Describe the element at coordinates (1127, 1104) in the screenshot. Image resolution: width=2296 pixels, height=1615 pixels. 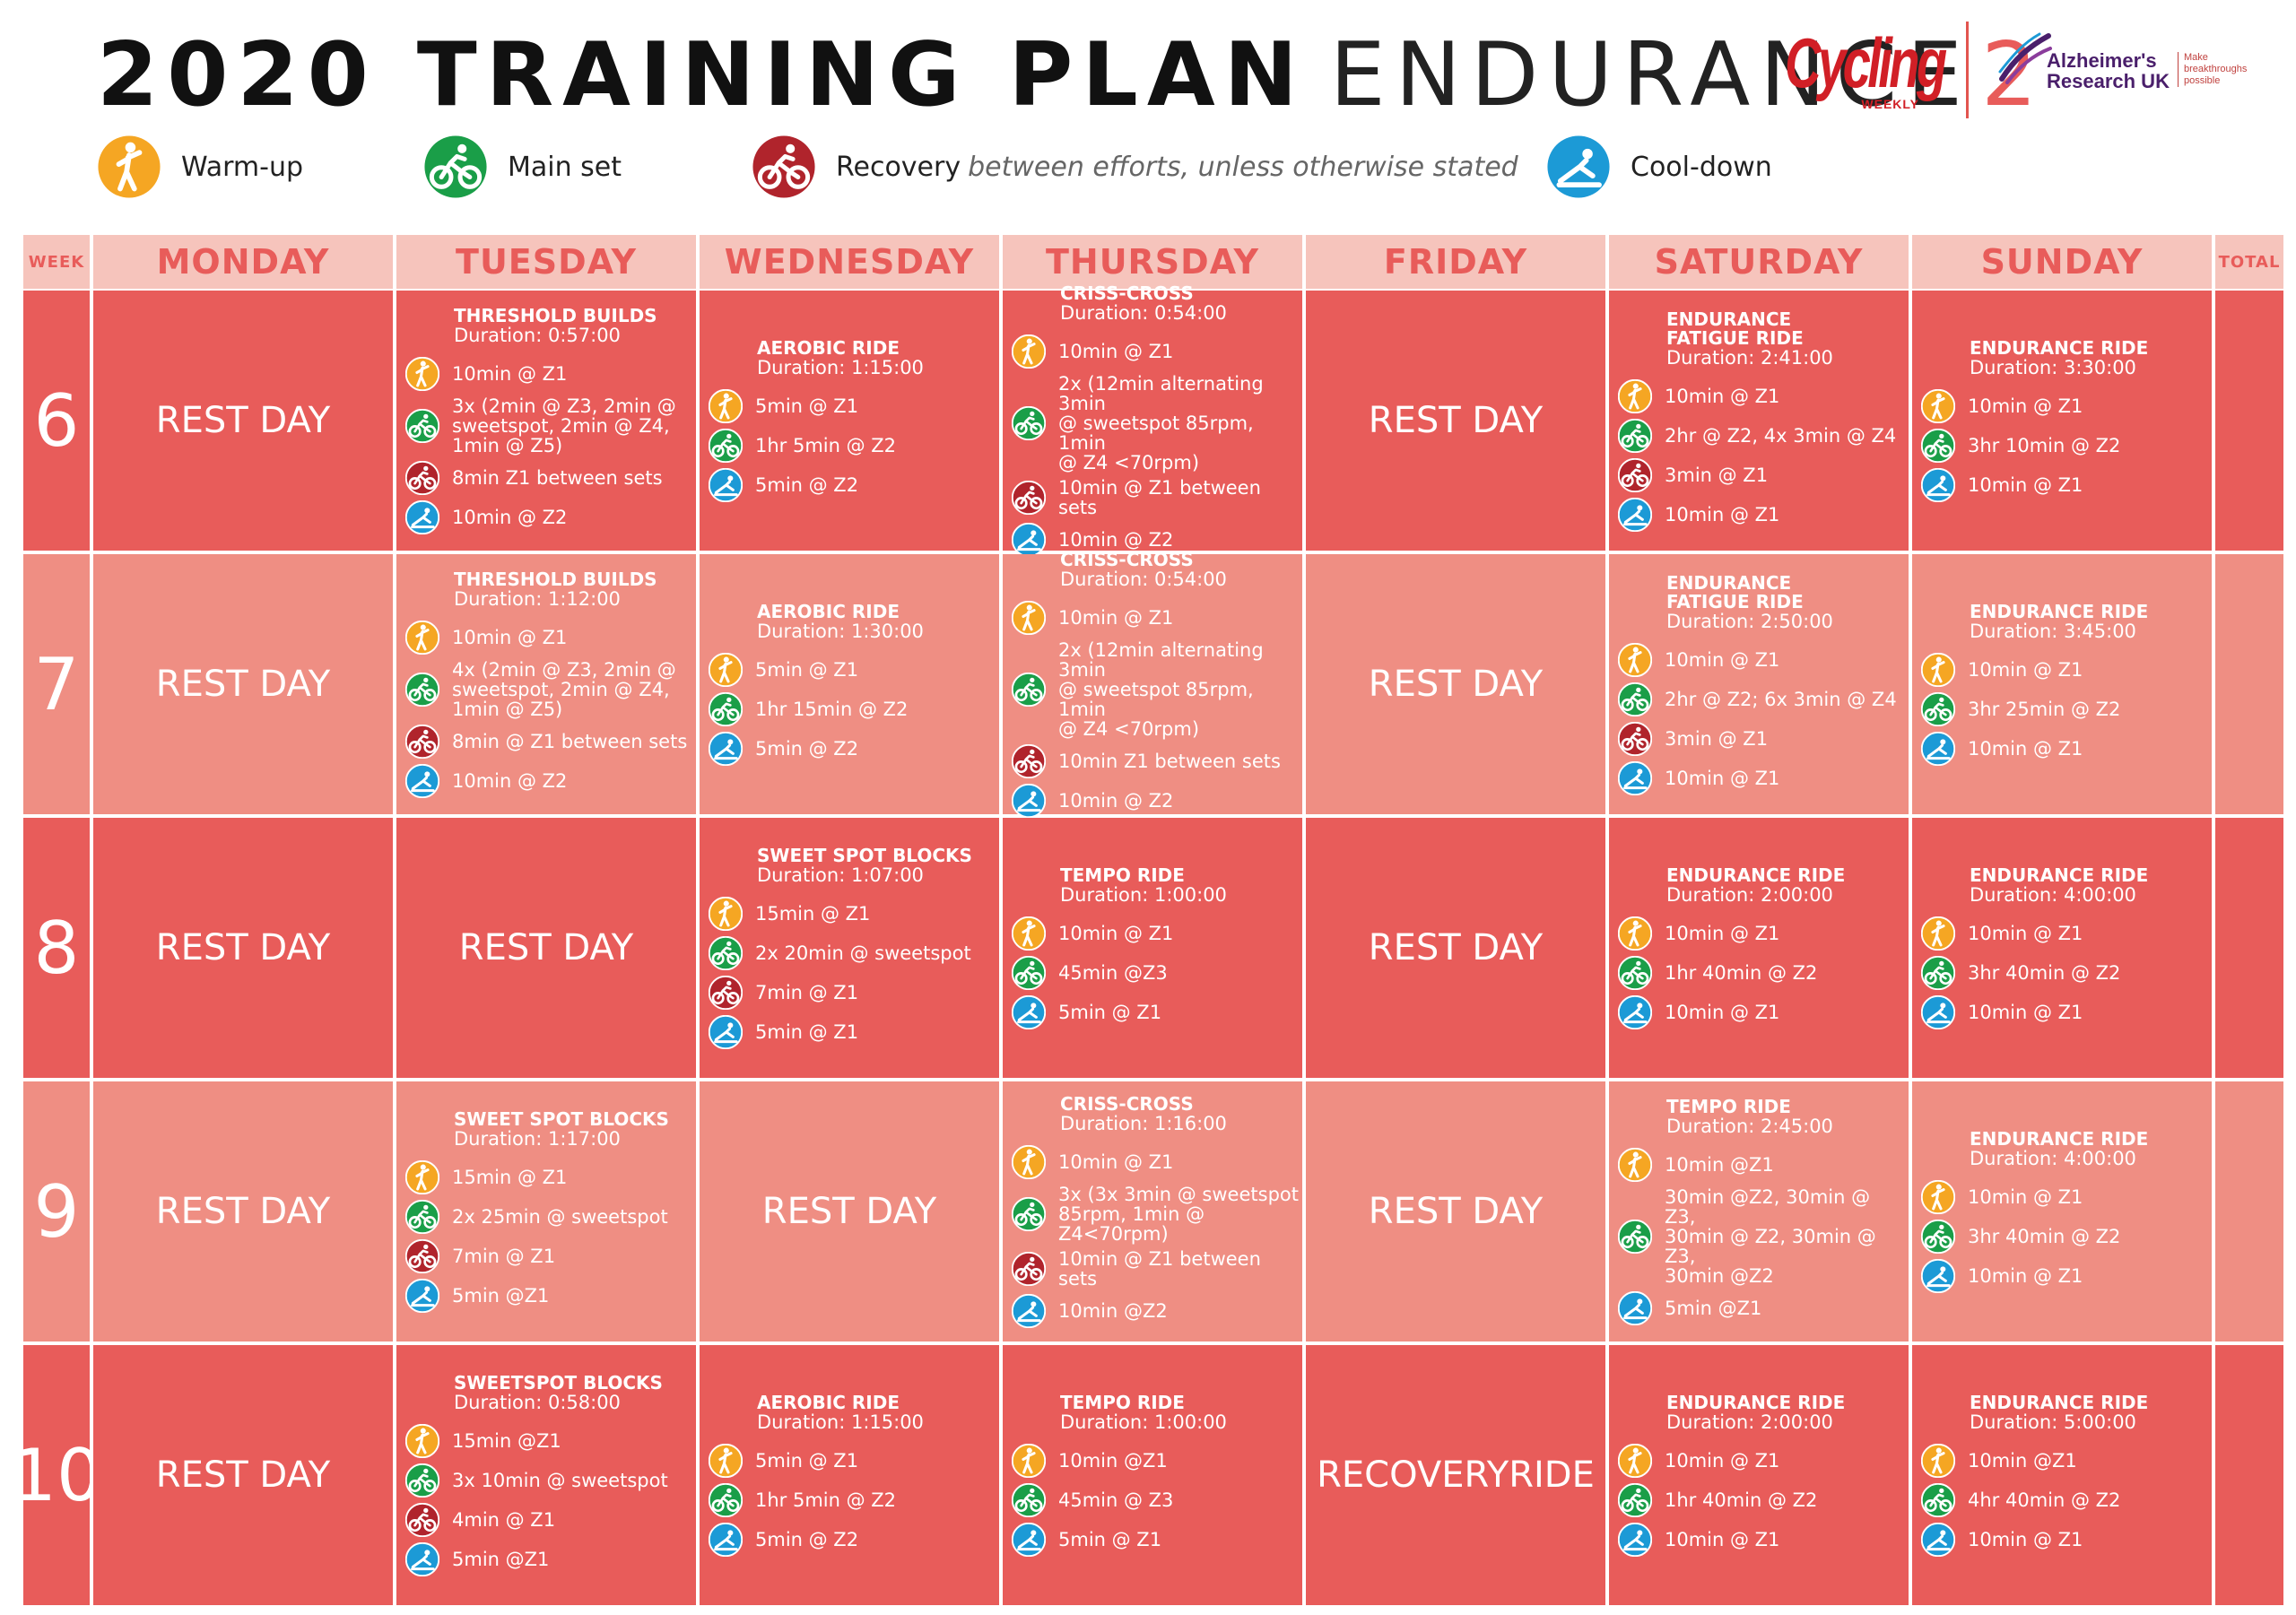
I see `session-title: CRISS-CROSS` at that location.